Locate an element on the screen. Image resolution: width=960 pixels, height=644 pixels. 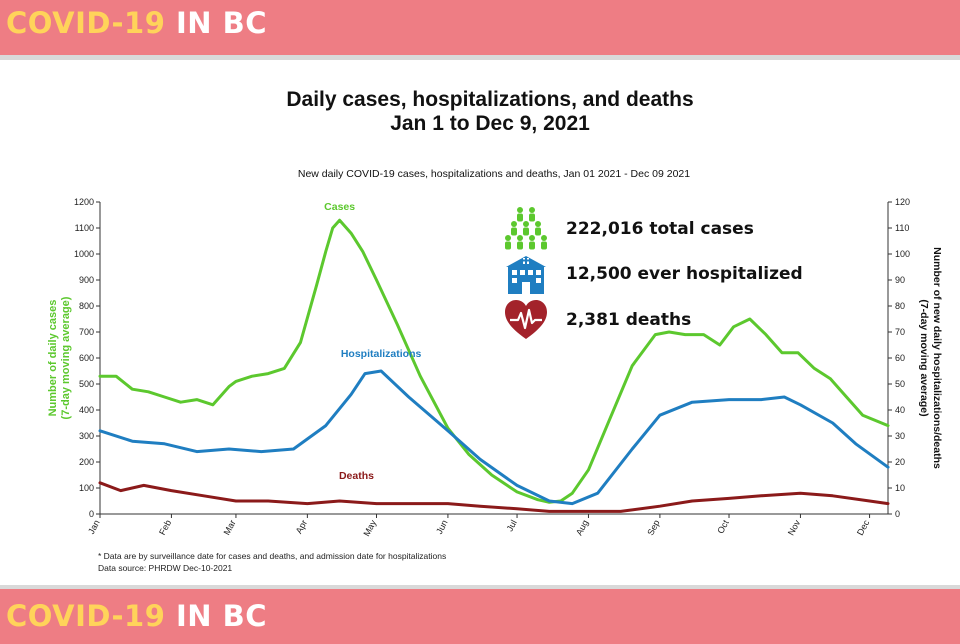
x-tick-label: Jan is located at coordinates (94, 527).